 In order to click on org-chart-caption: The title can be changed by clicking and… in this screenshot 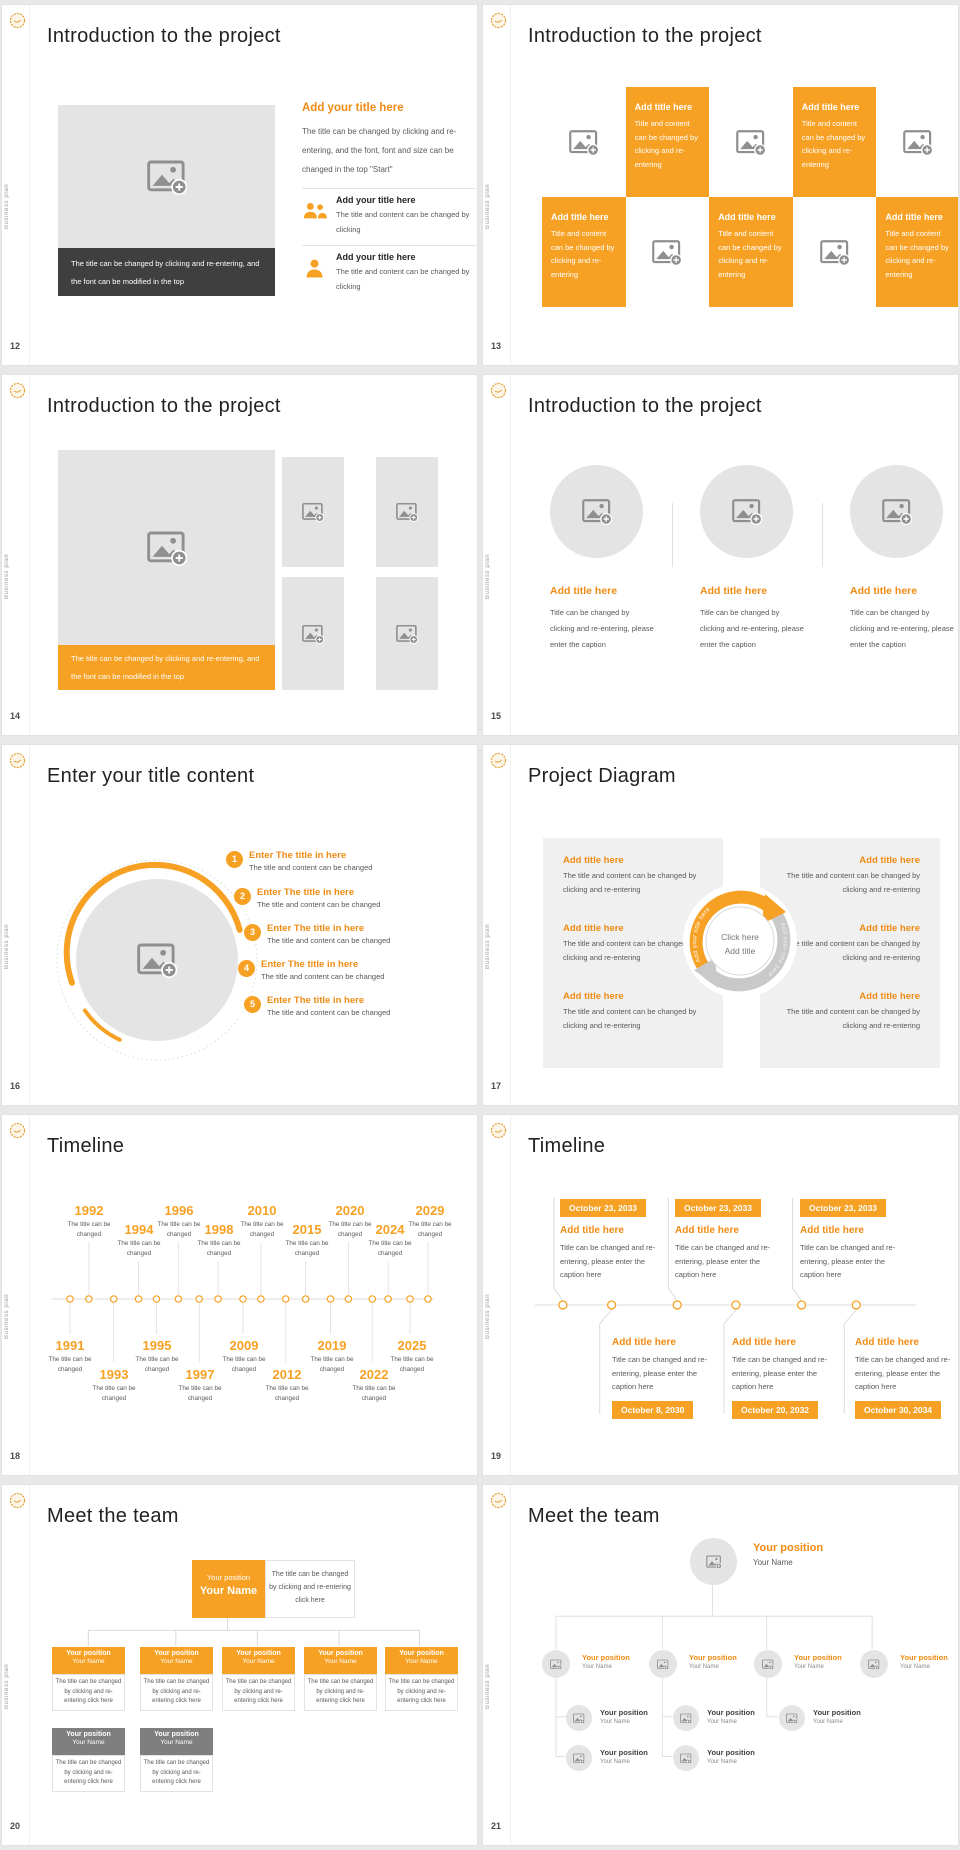, I will do `click(176, 1692)`.